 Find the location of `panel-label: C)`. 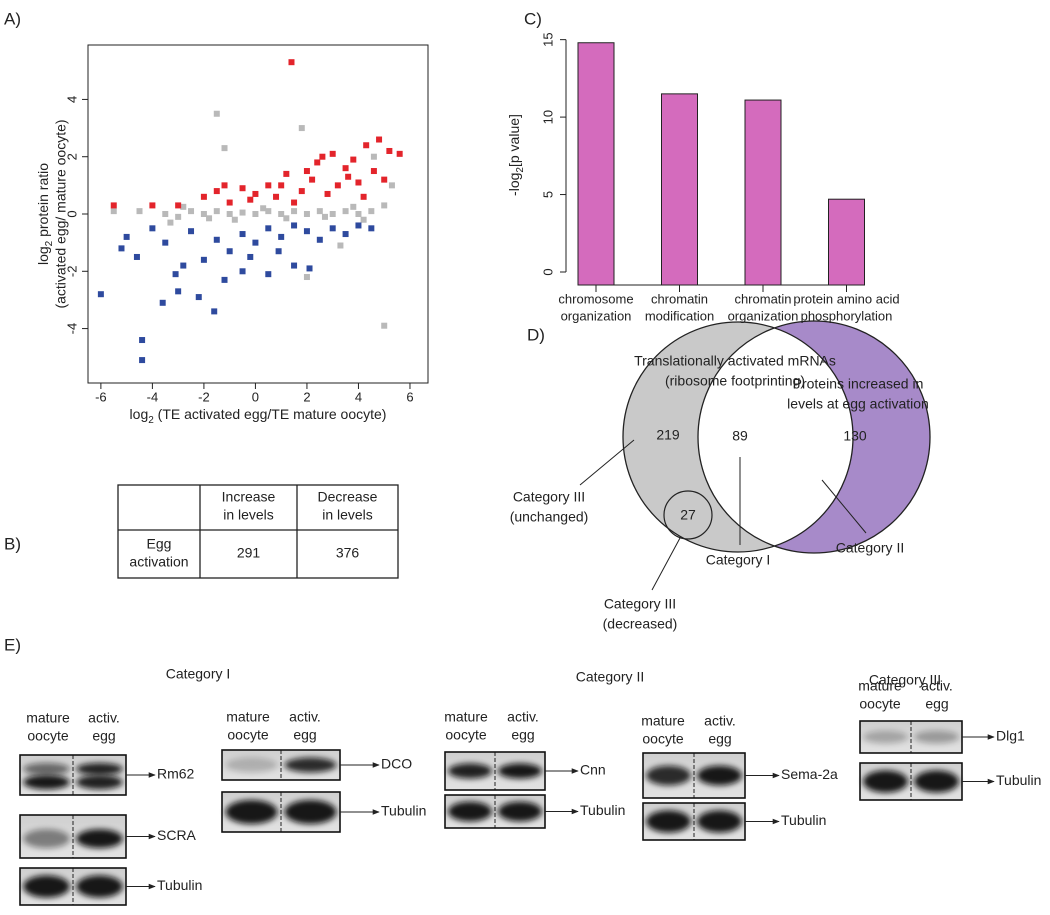

panel-label: C) is located at coordinates (533, 18).